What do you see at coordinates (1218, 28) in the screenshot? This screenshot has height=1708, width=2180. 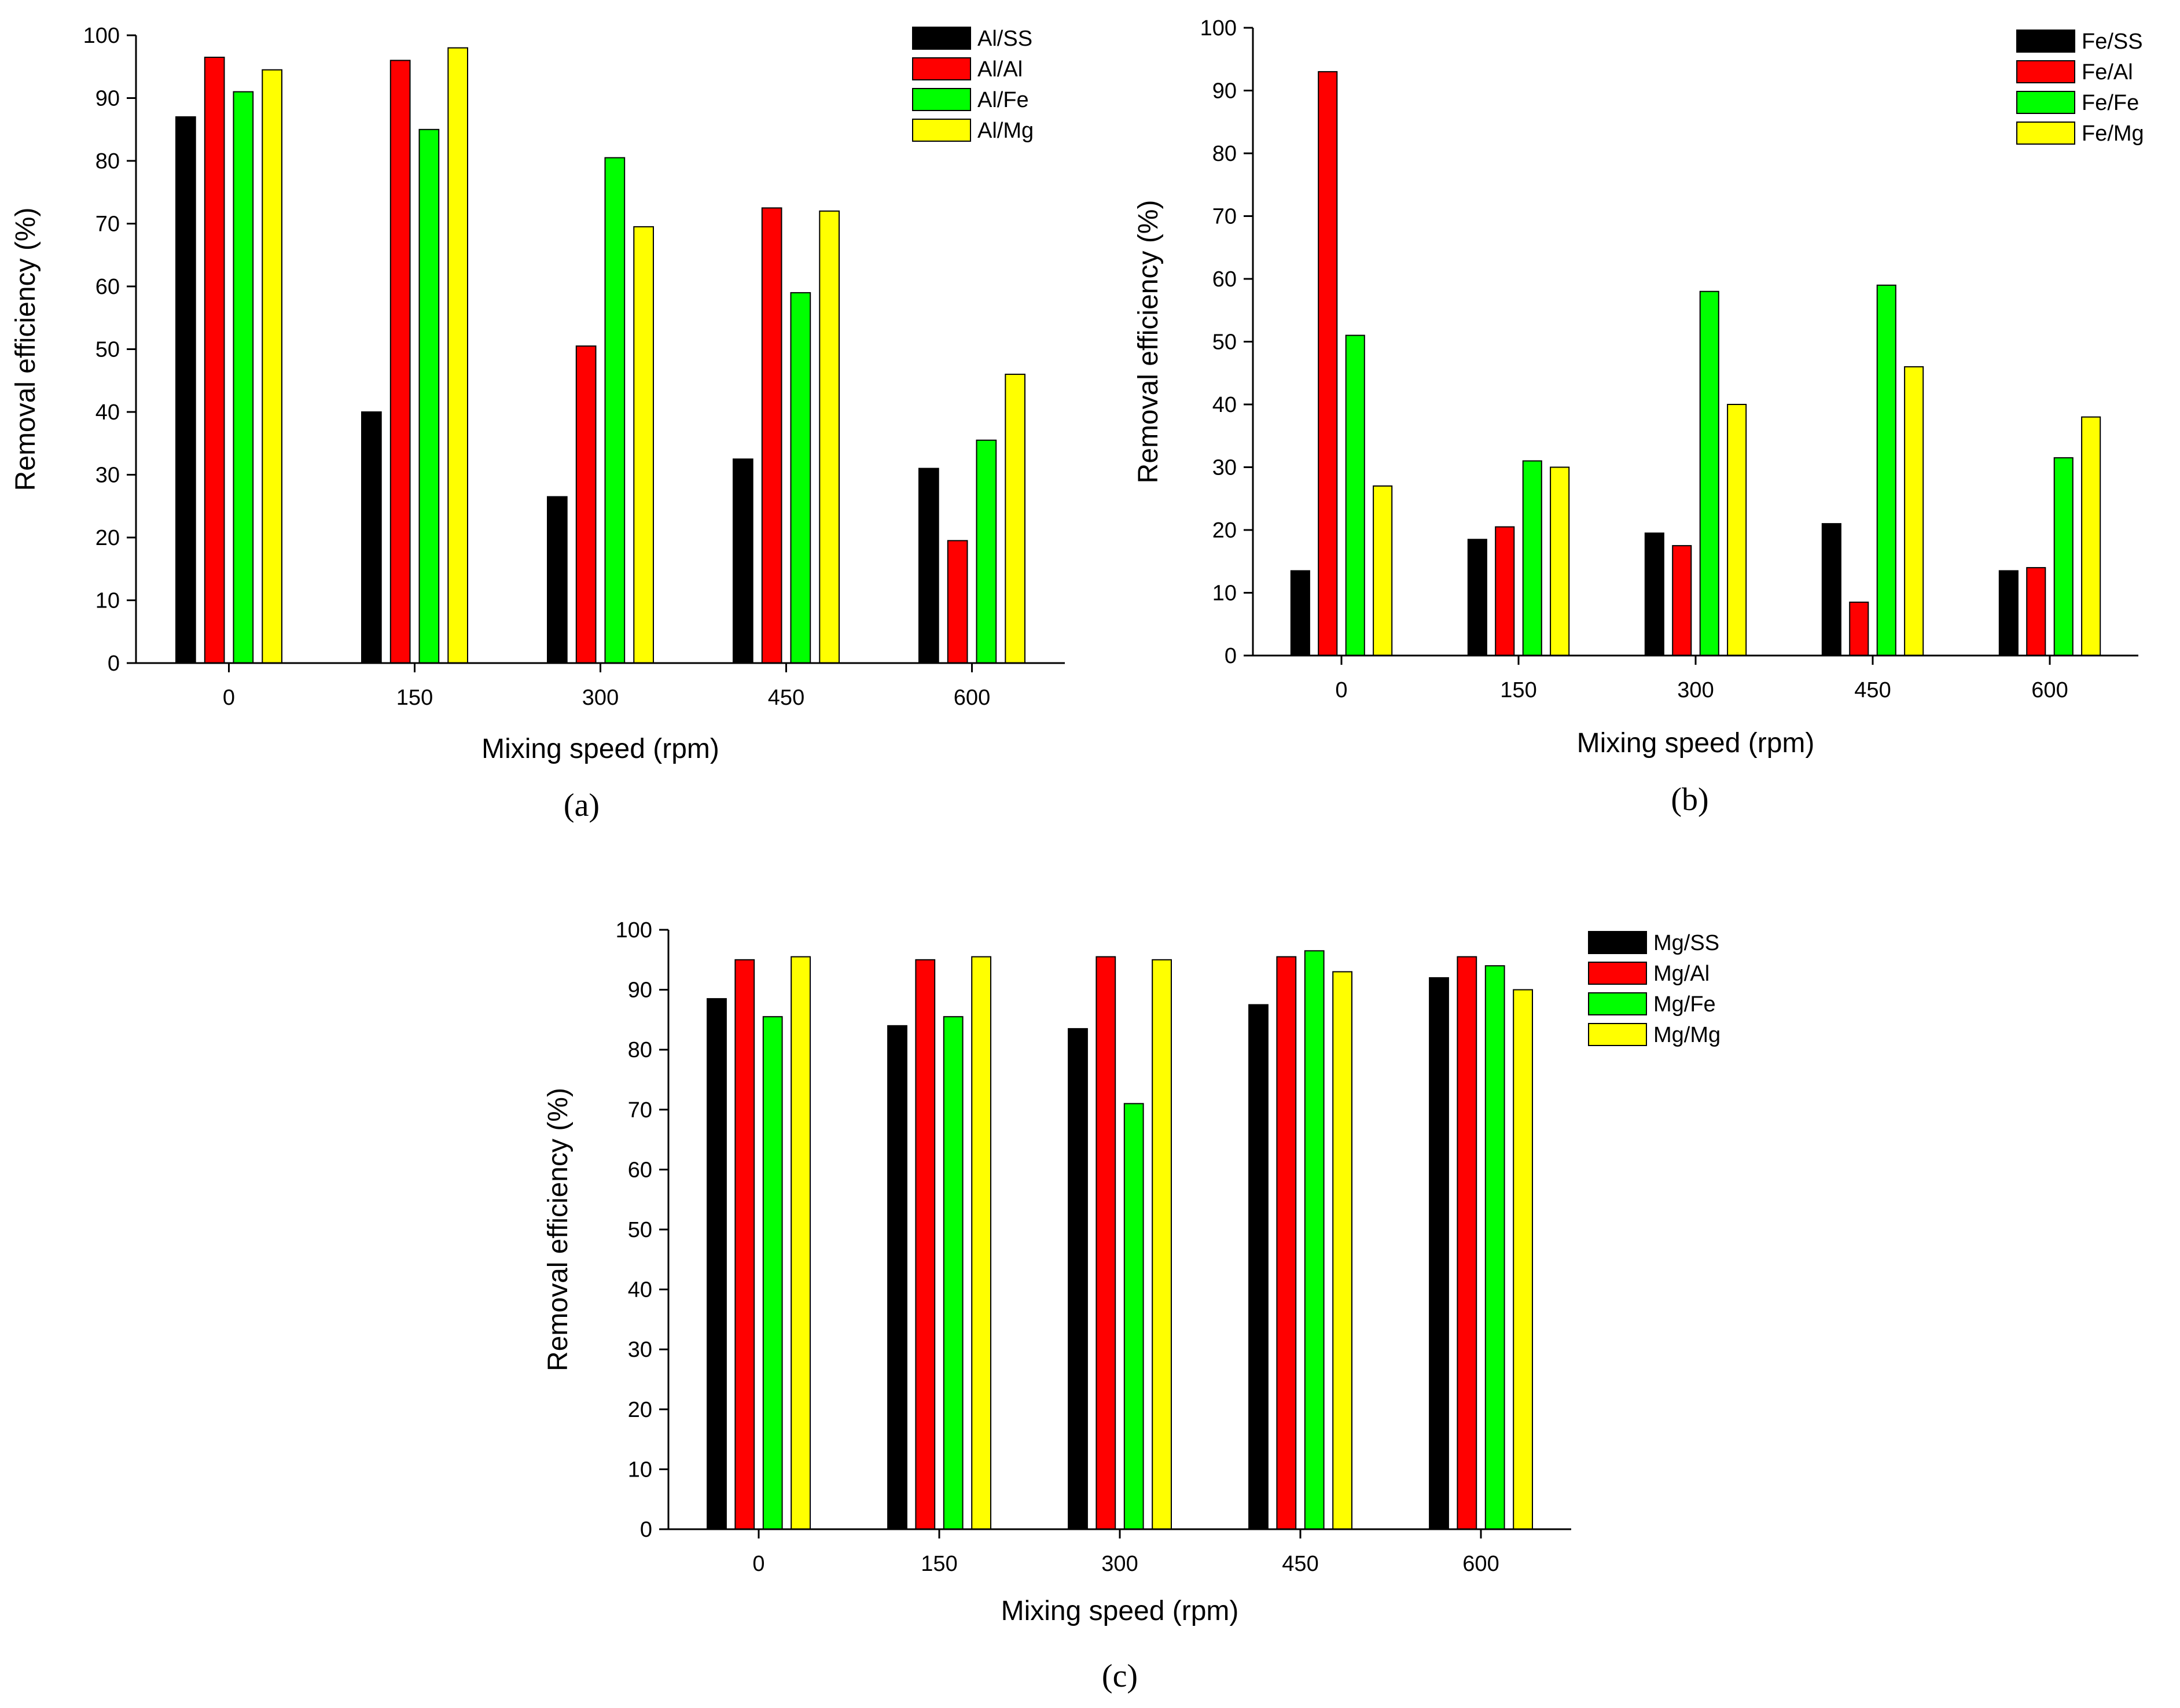 I see `y-tick-label-b-100: 100` at bounding box center [1218, 28].